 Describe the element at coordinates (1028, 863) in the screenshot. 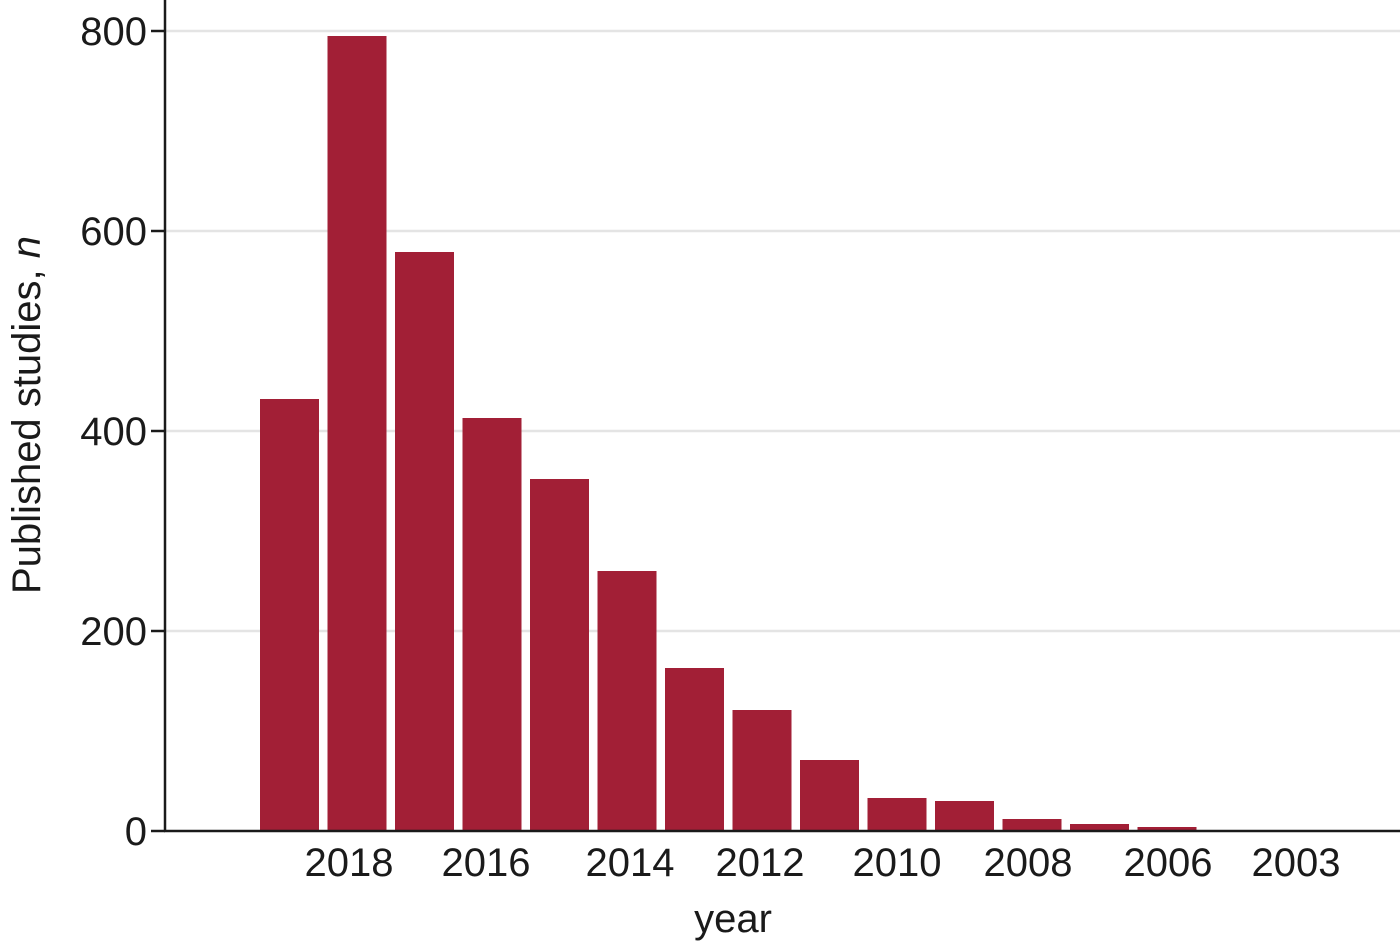

I see `x-tick-label-2008: 2008` at that location.